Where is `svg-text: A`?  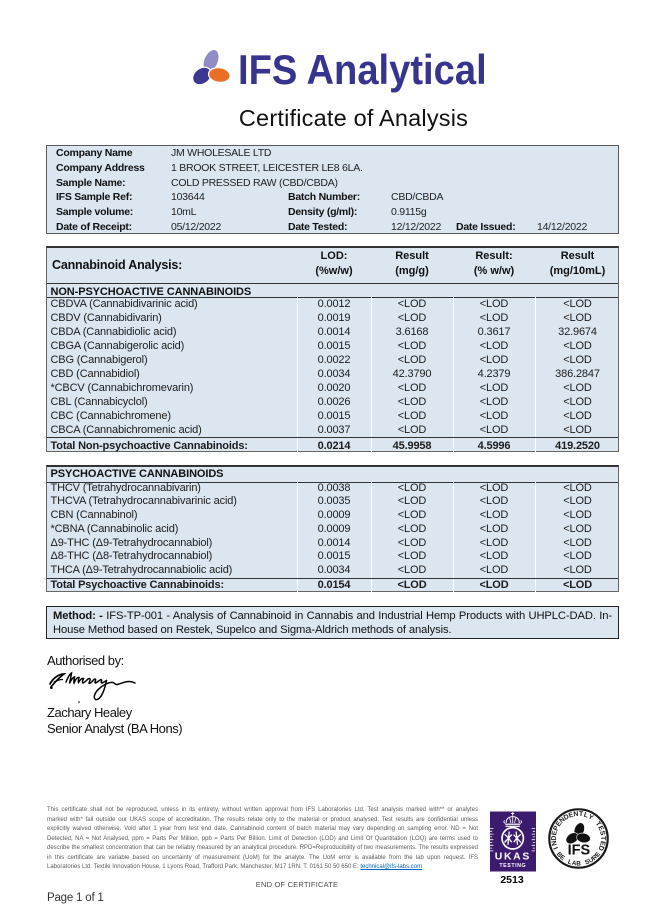 svg-text: A is located at coordinates (574, 864).